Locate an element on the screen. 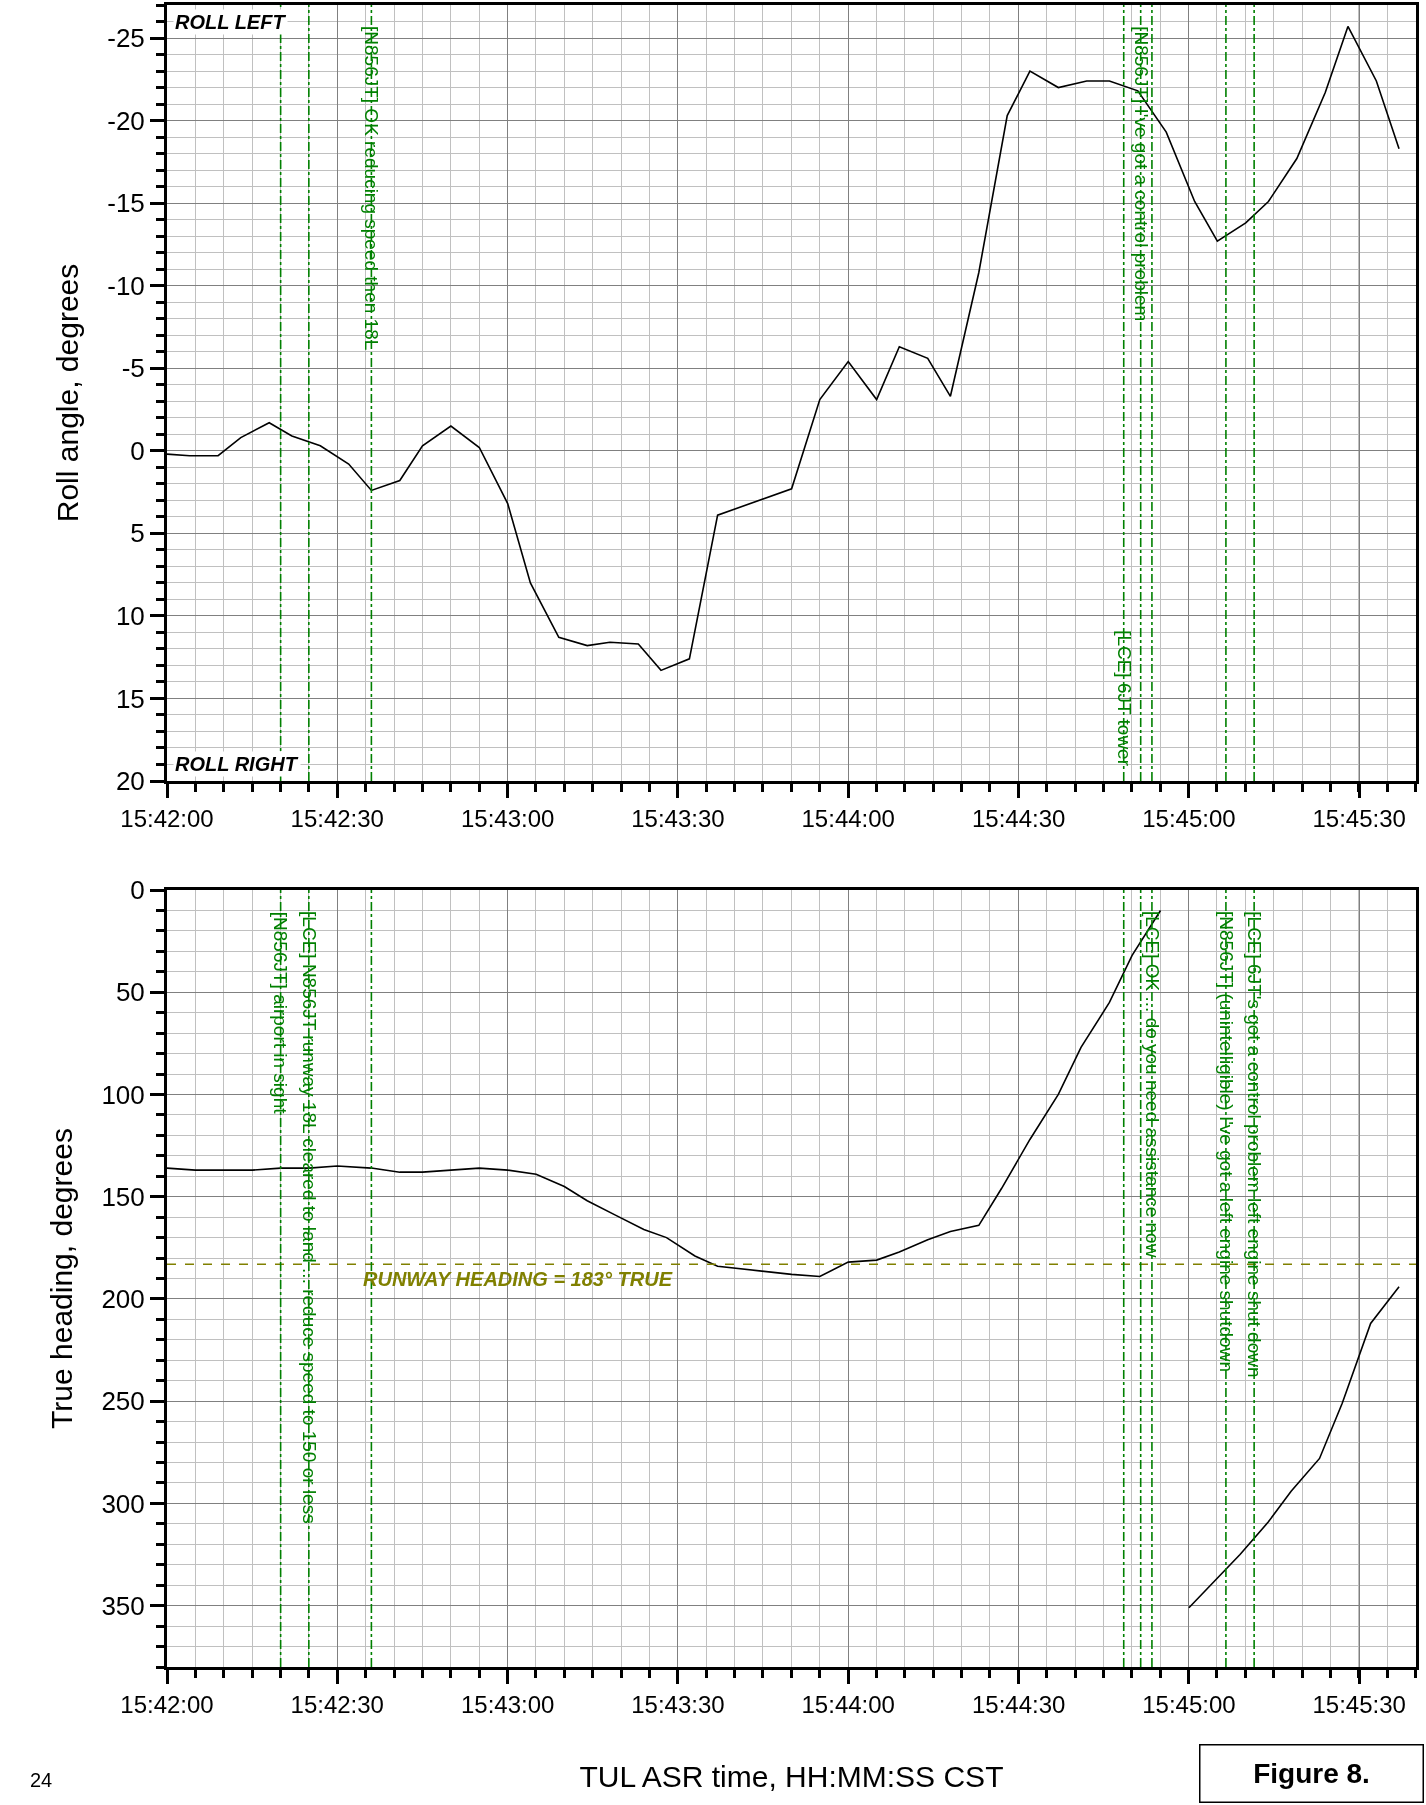 This screenshot has height=1805, width=1426. y-tick-label: 20 is located at coordinates (130, 781).